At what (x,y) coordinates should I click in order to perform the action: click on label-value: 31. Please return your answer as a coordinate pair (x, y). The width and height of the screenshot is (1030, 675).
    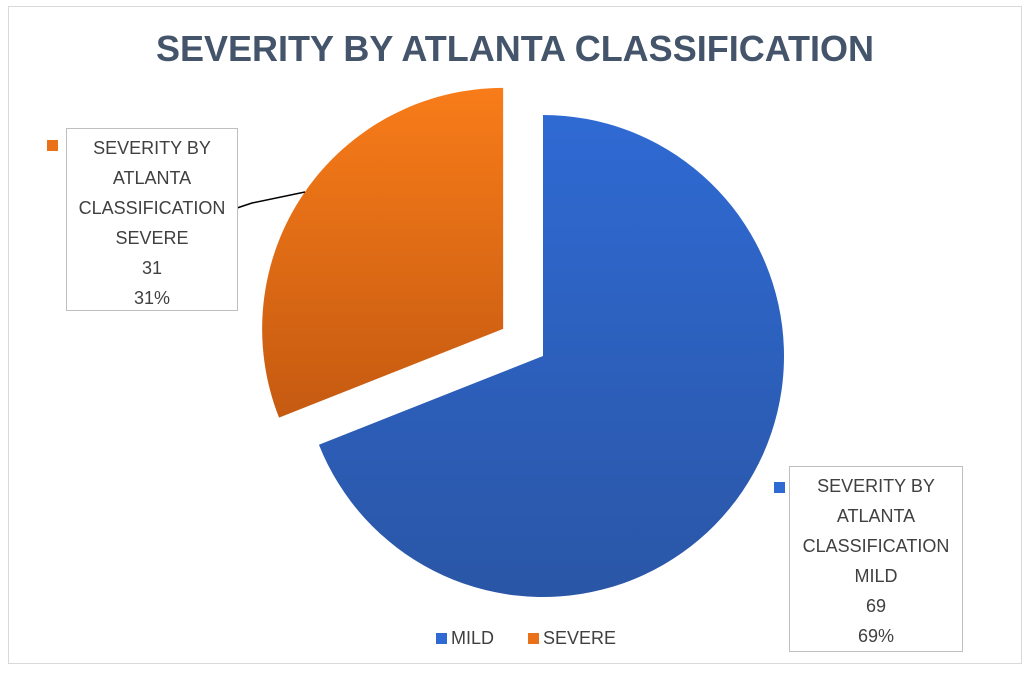
    Looking at the image, I should click on (152, 268).